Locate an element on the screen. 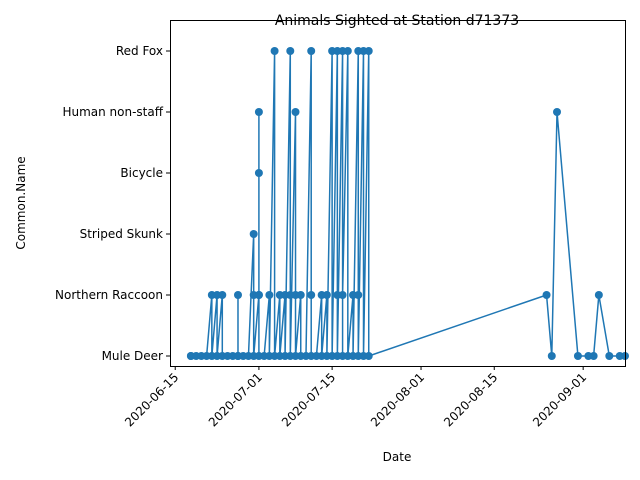 Image resolution: width=640 pixels, height=480 pixels. y-tick-label: Human non-staff is located at coordinates (112, 112).